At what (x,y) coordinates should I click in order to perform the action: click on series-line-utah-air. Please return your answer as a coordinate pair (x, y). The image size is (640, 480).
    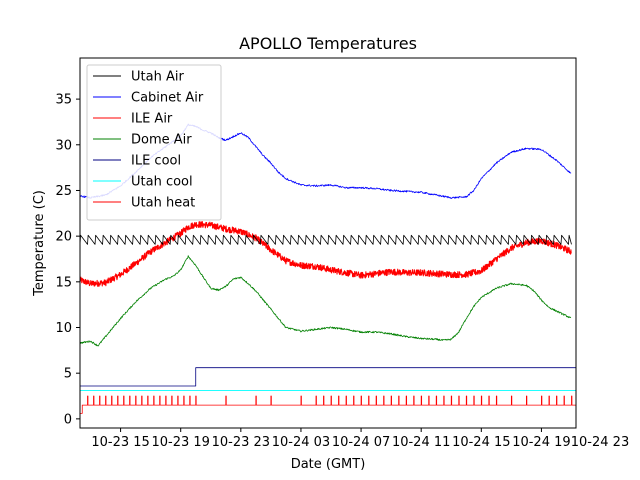
    Looking at the image, I should click on (326, 239).